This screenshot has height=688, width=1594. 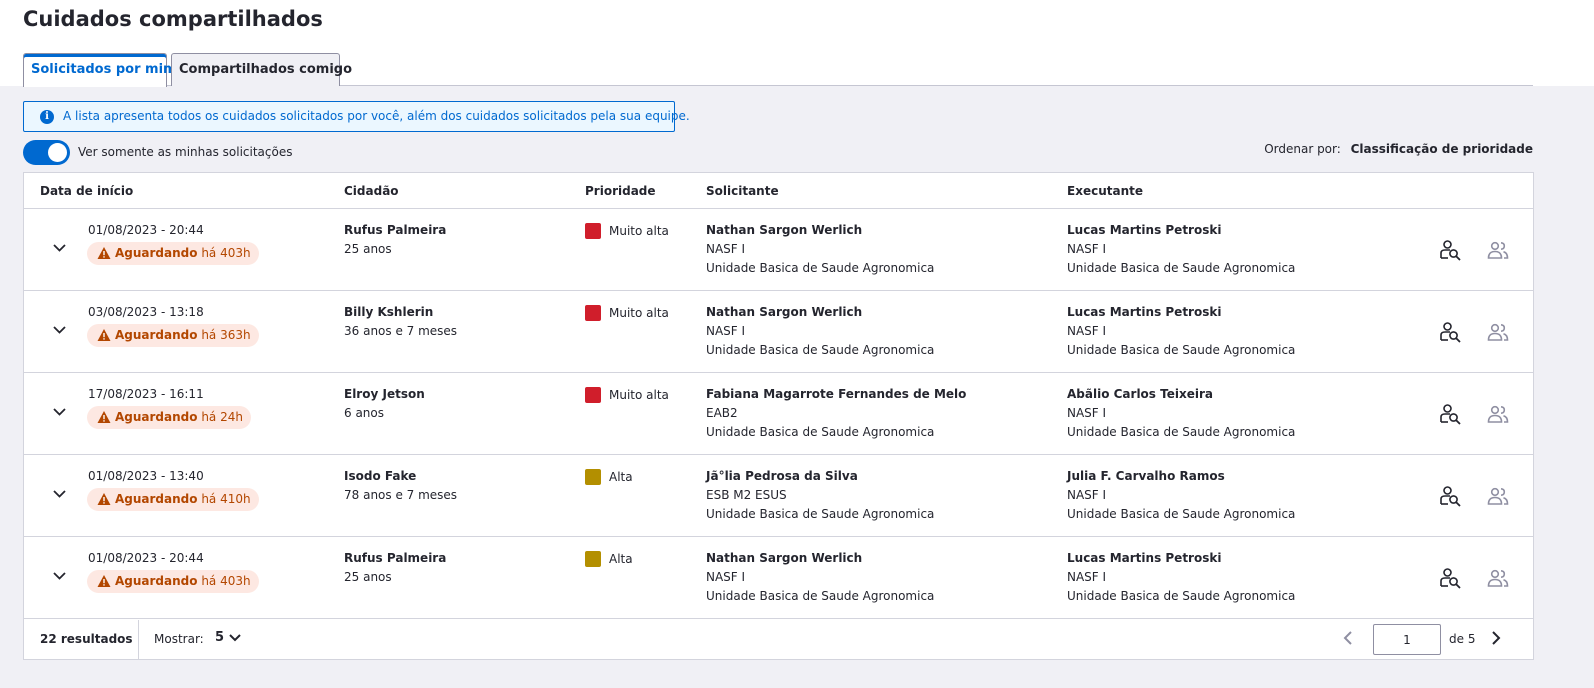 I want to click on tab-solicitados-por-mim: Solicitados por mim, so click(x=100, y=70).